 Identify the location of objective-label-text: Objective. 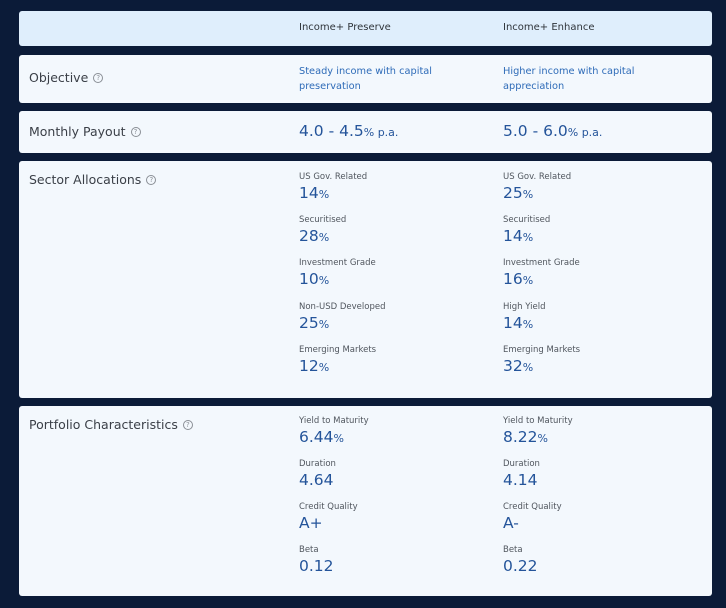
(59, 77).